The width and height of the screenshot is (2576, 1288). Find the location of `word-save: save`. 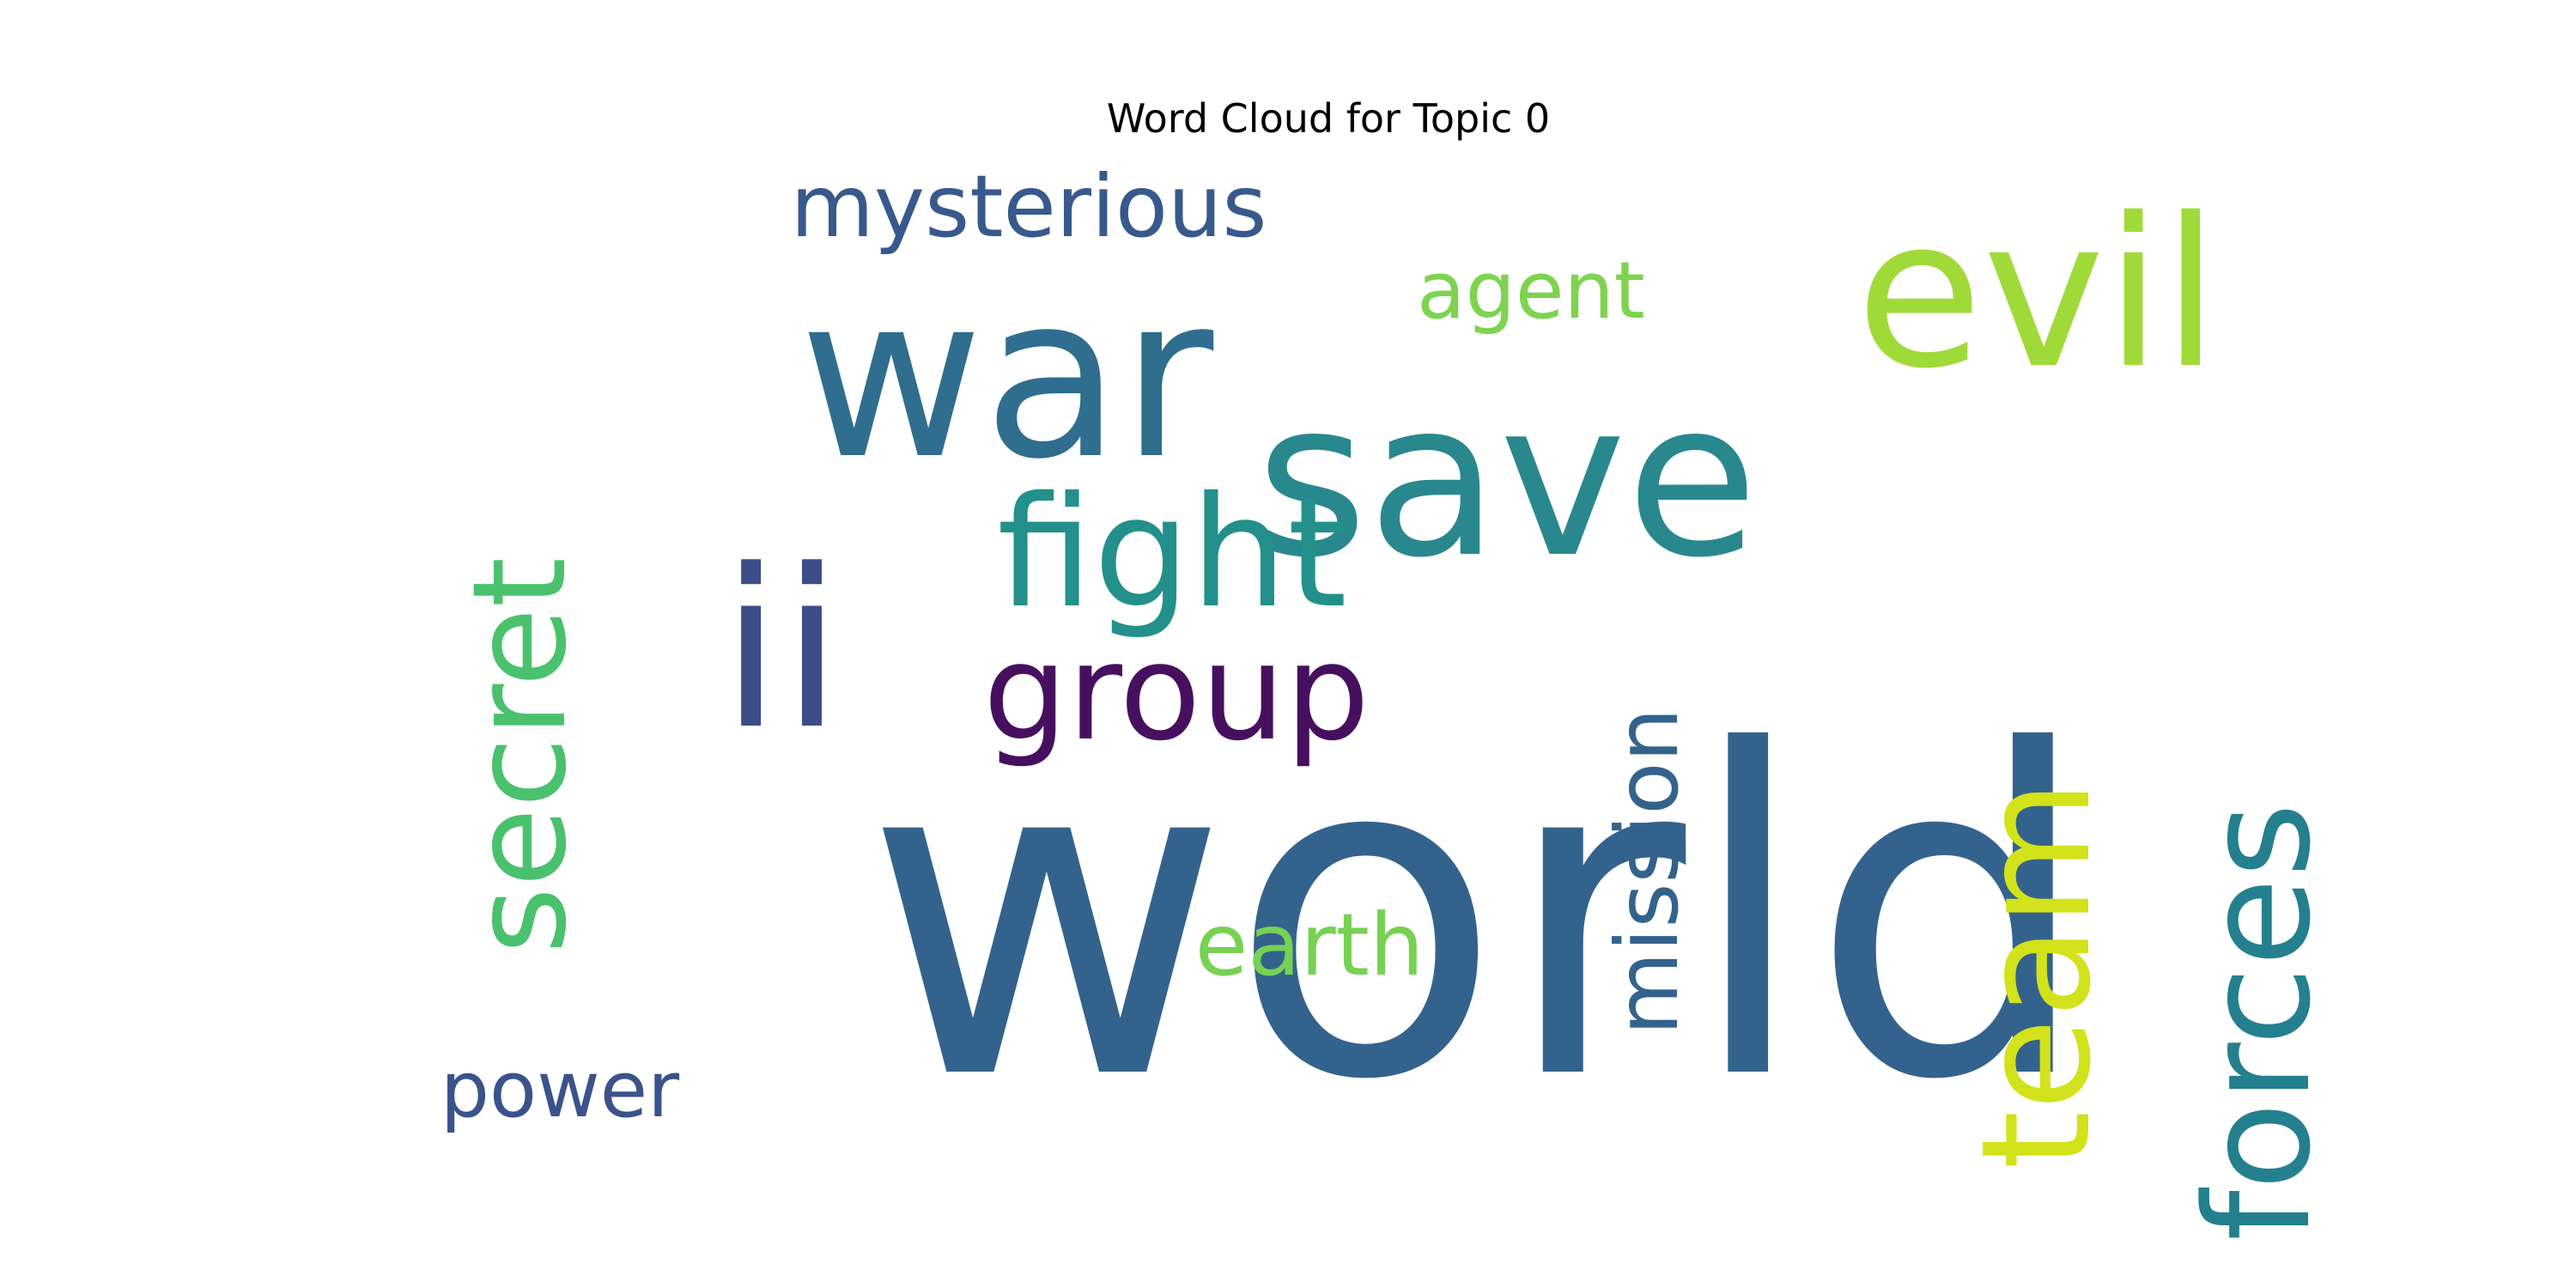

word-save: save is located at coordinates (1506, 480).